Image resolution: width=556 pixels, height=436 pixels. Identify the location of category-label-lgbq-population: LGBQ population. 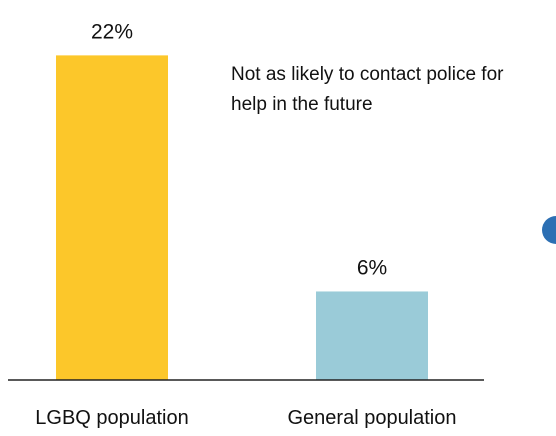
(111, 418).